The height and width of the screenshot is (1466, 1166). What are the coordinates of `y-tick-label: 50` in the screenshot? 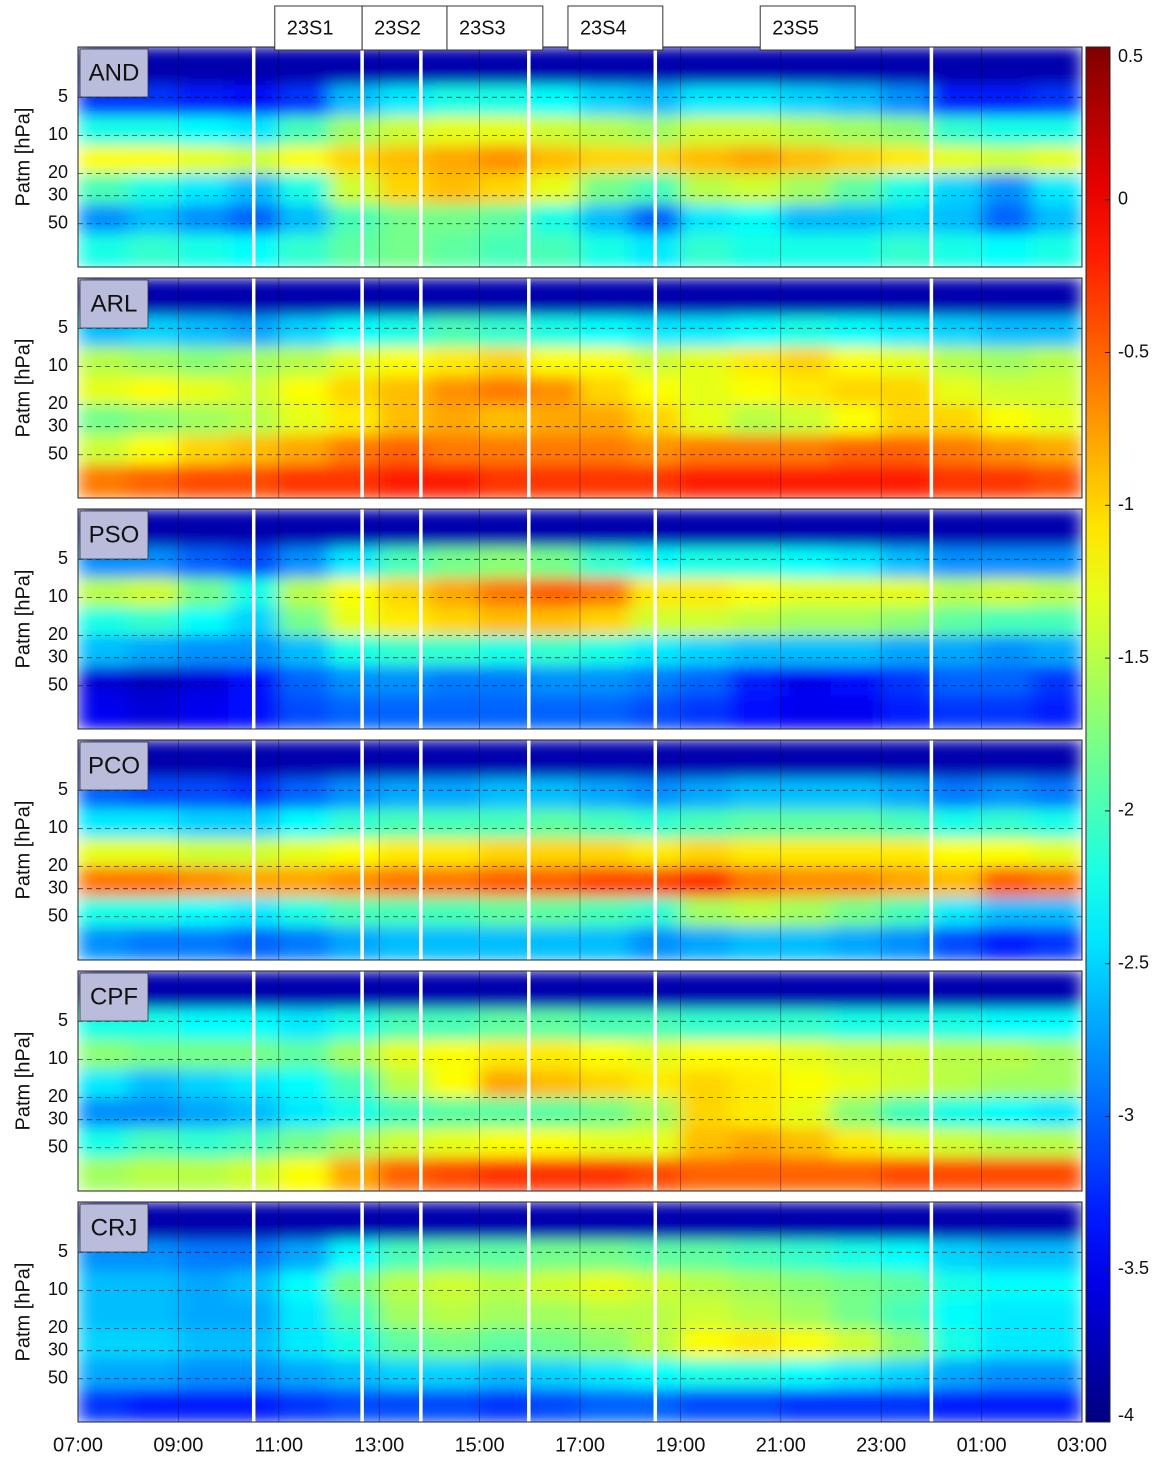 It's located at (58, 915).